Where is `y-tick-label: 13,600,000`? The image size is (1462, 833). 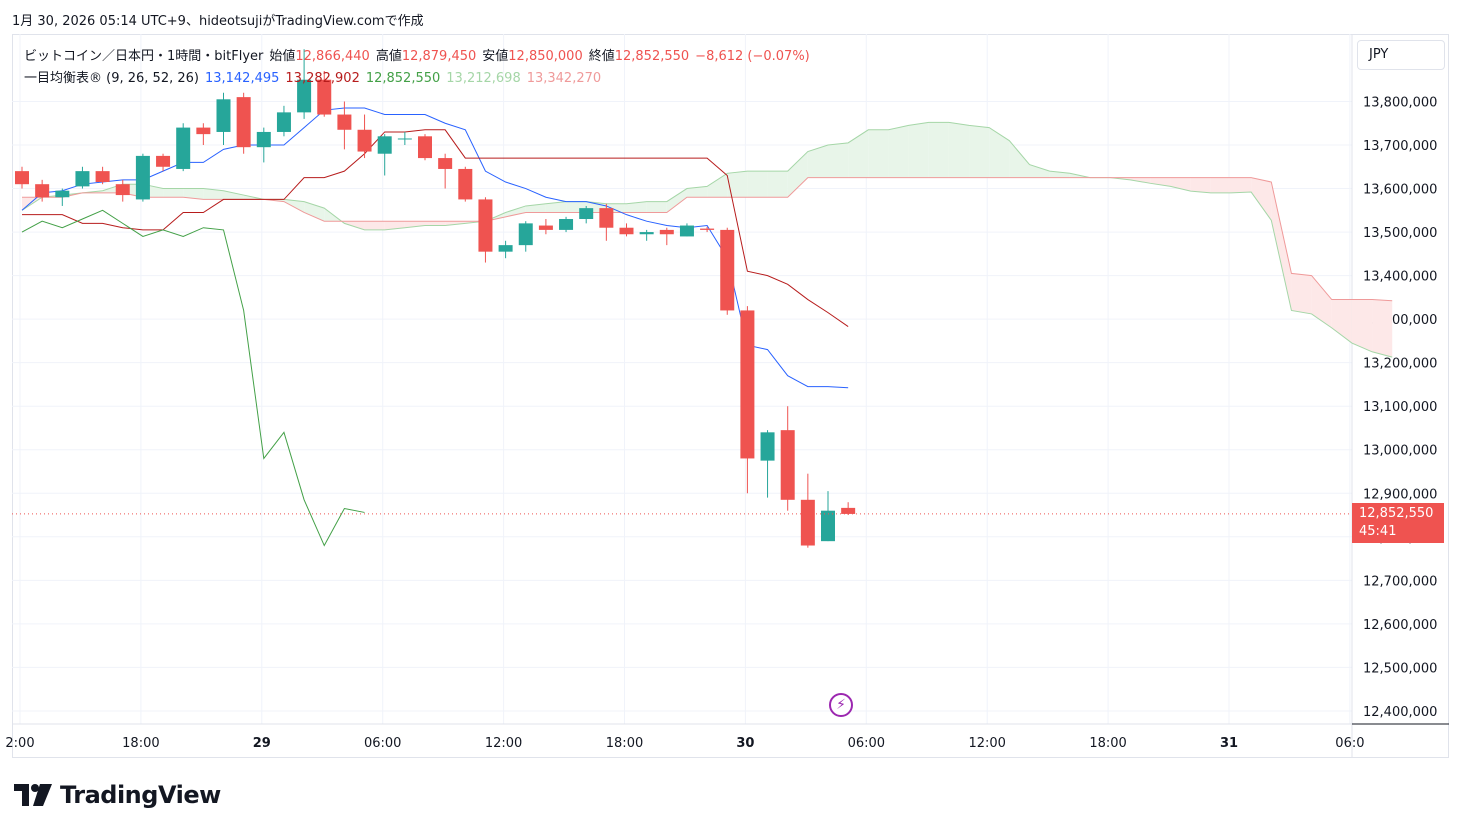
y-tick-label: 13,600,000 is located at coordinates (1400, 190).